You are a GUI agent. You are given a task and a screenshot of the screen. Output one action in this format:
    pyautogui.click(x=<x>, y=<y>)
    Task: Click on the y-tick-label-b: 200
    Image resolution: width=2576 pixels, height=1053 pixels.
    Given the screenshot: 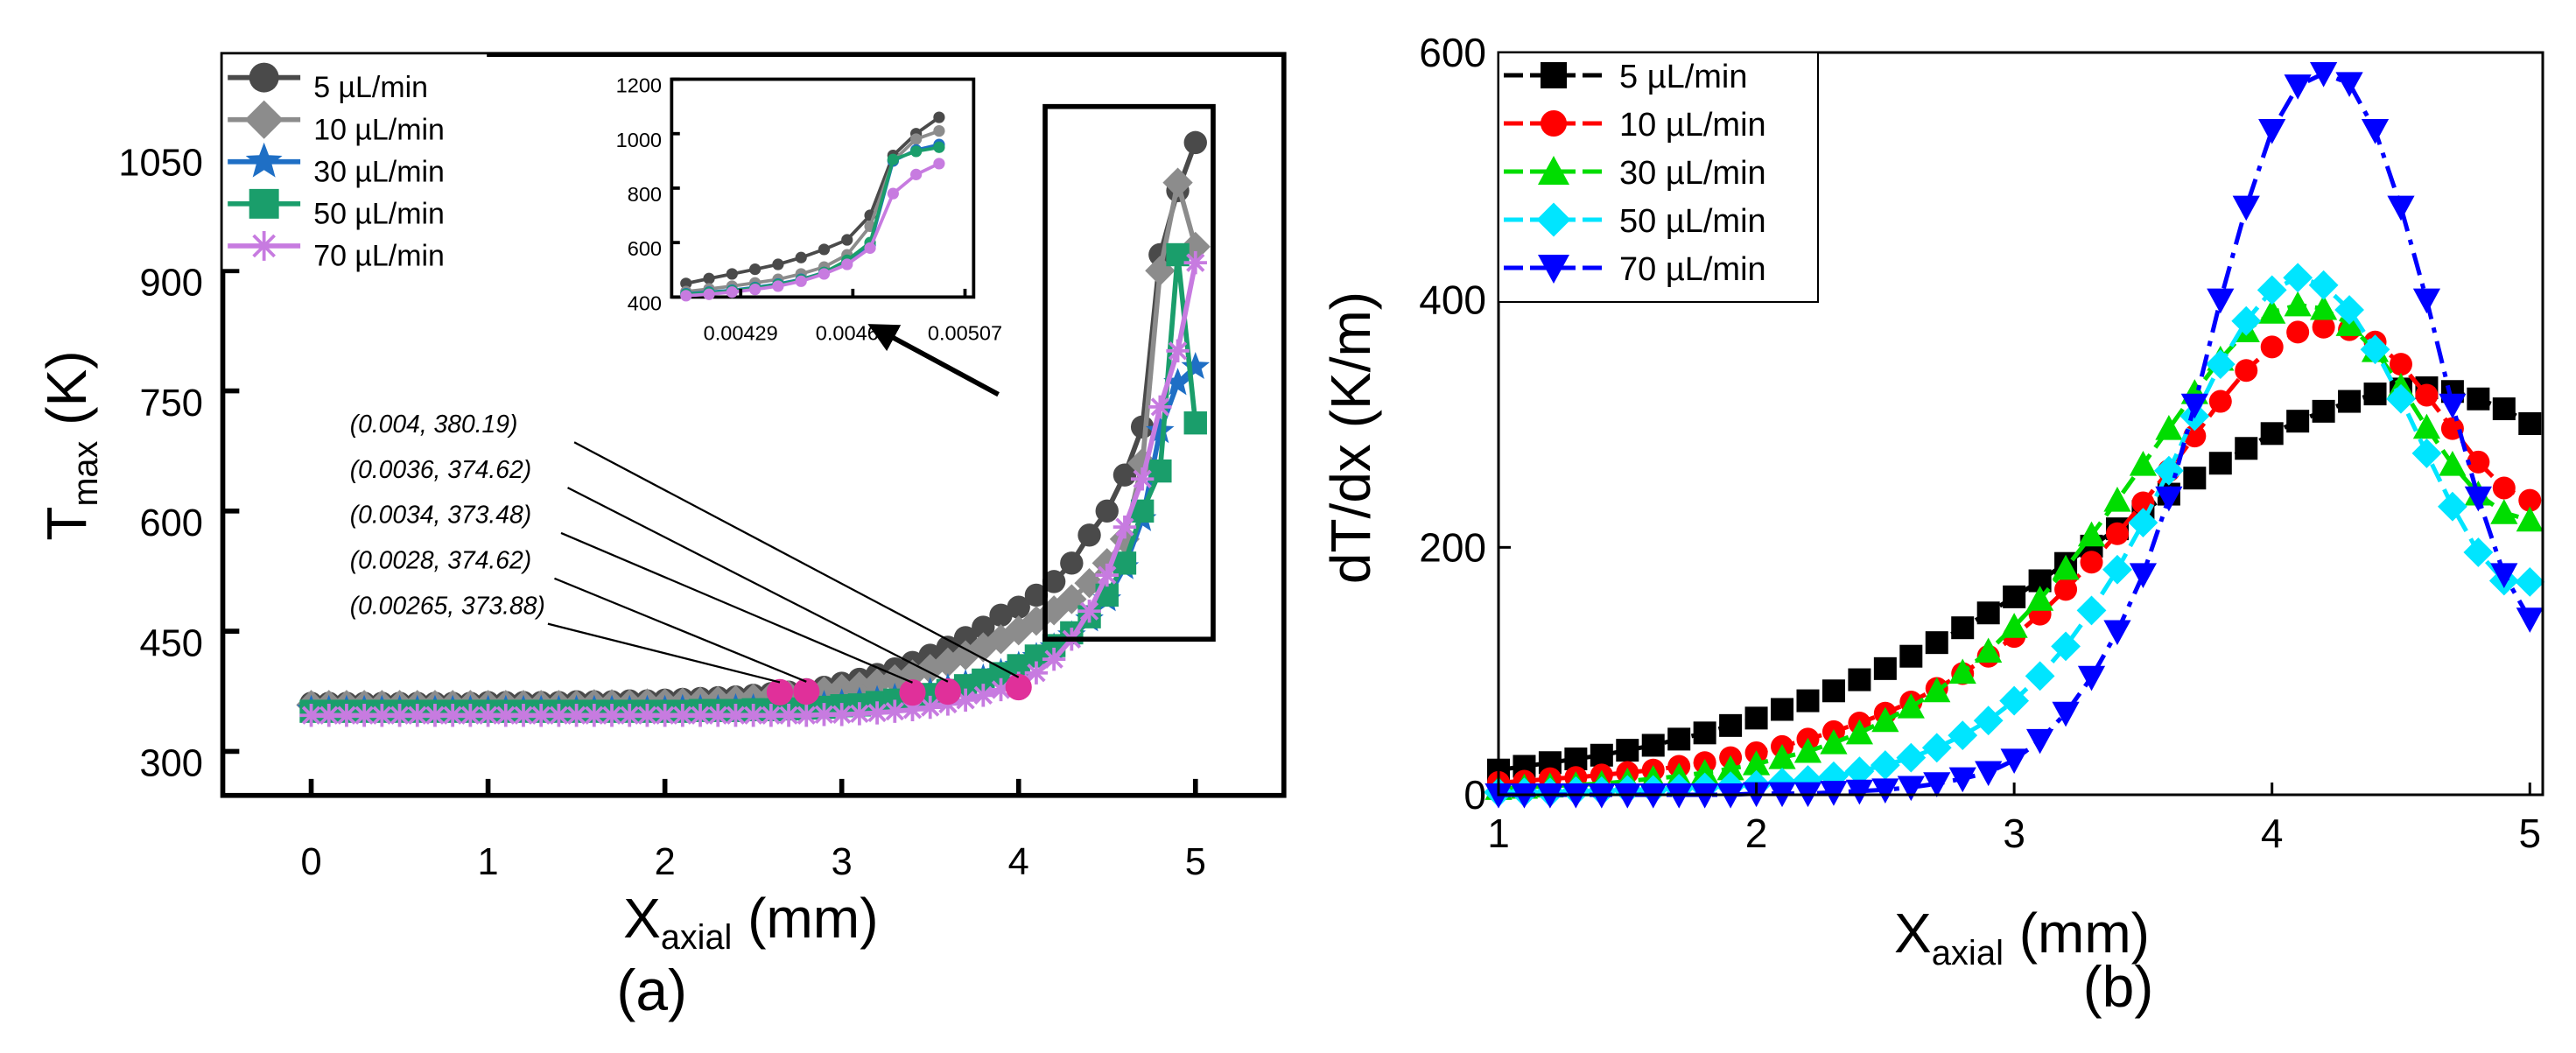 What is the action you would take?
    pyautogui.click(x=1453, y=547)
    